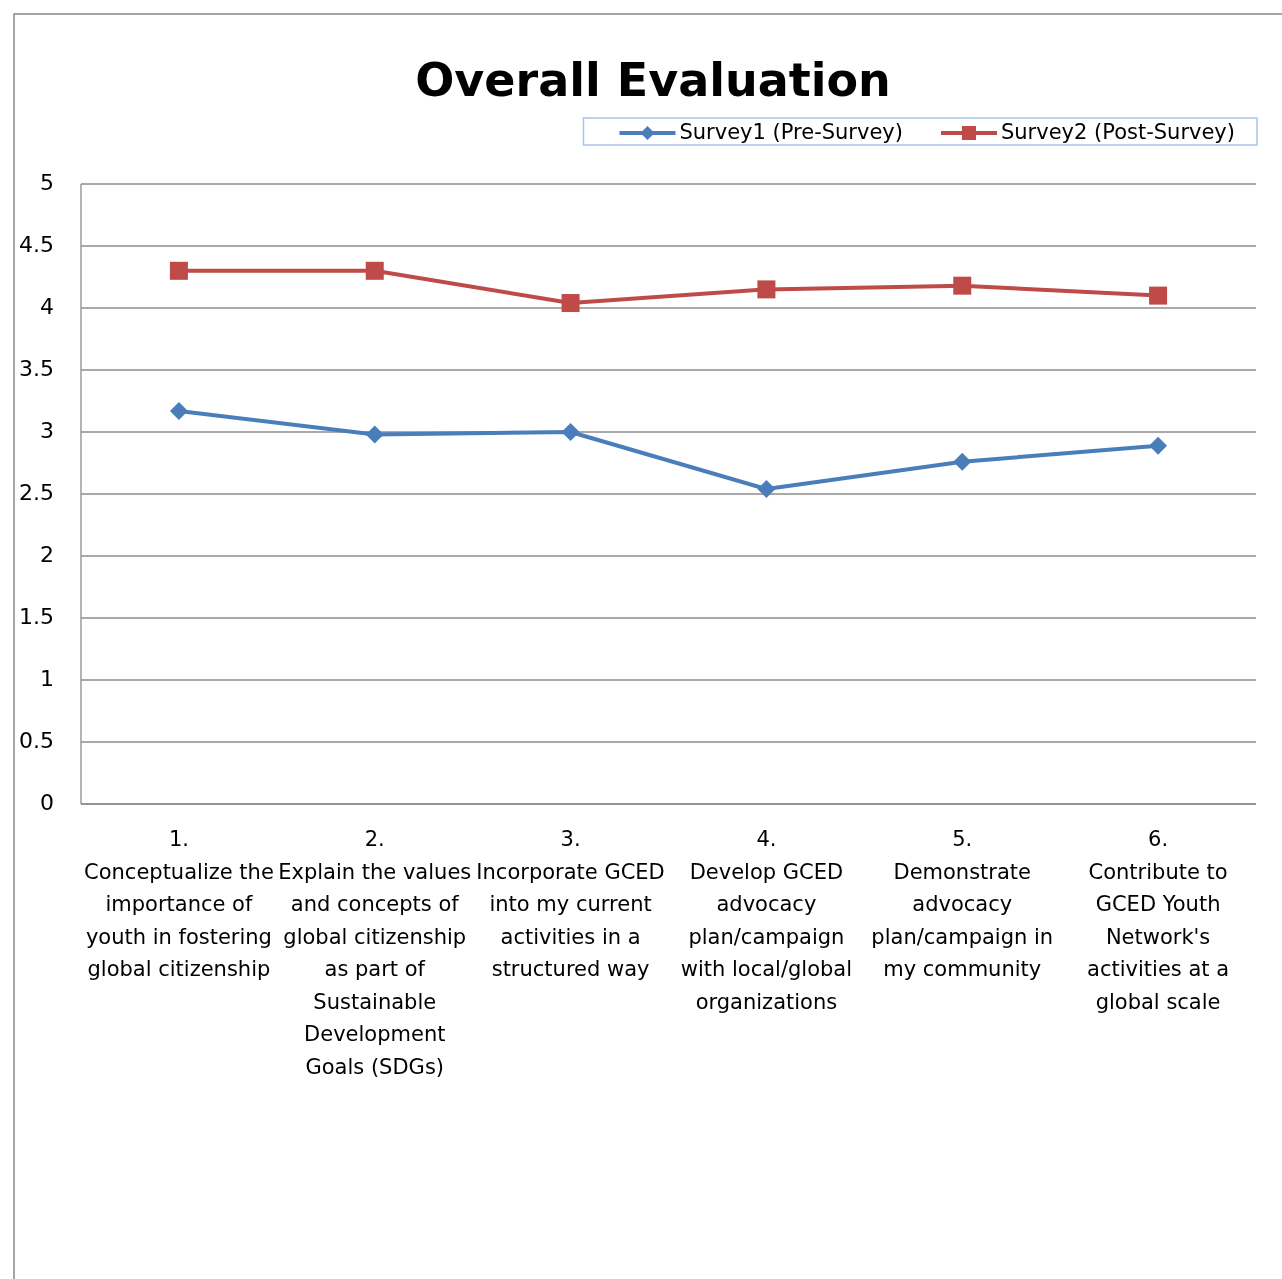 The image size is (1282, 1279). I want to click on legend-label: Survey1 (Pre-Survey), so click(791, 132).